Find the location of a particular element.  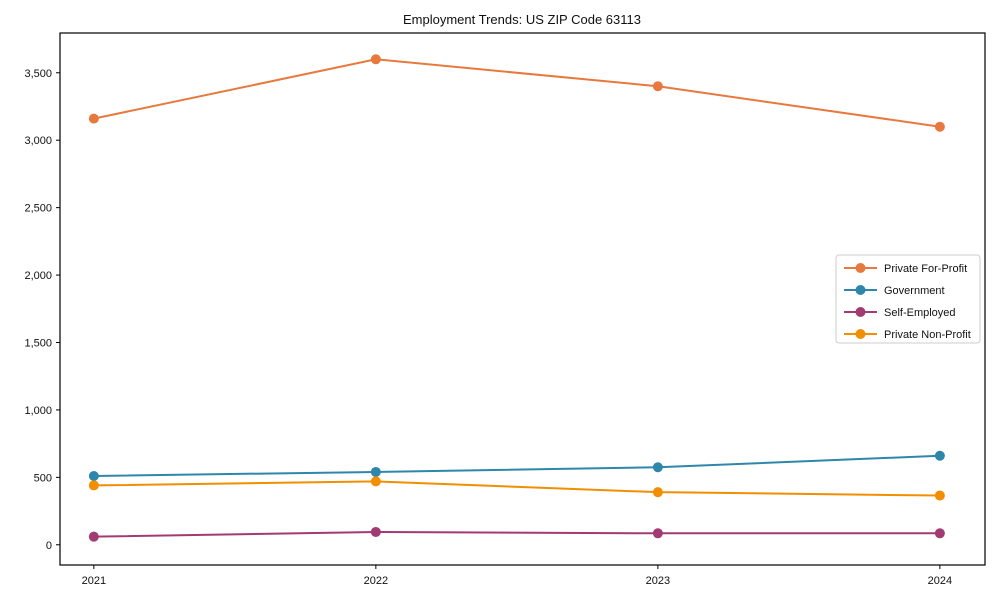

y-tick-label: 2,500 is located at coordinates (38, 209).